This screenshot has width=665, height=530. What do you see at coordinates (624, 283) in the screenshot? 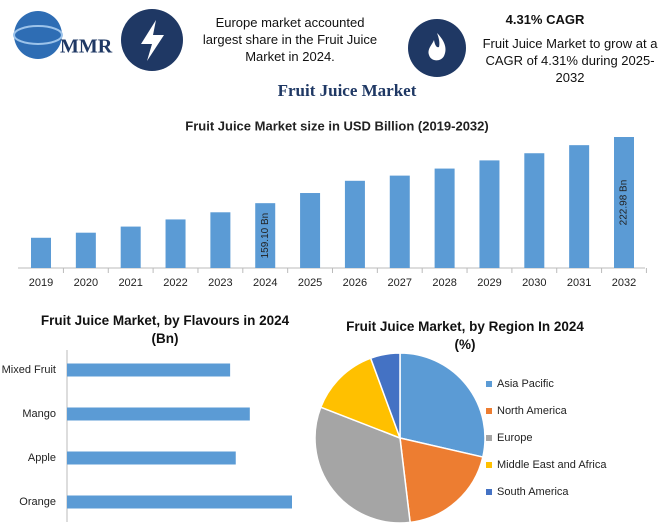
I see `x-tick-label: 2032` at bounding box center [624, 283].